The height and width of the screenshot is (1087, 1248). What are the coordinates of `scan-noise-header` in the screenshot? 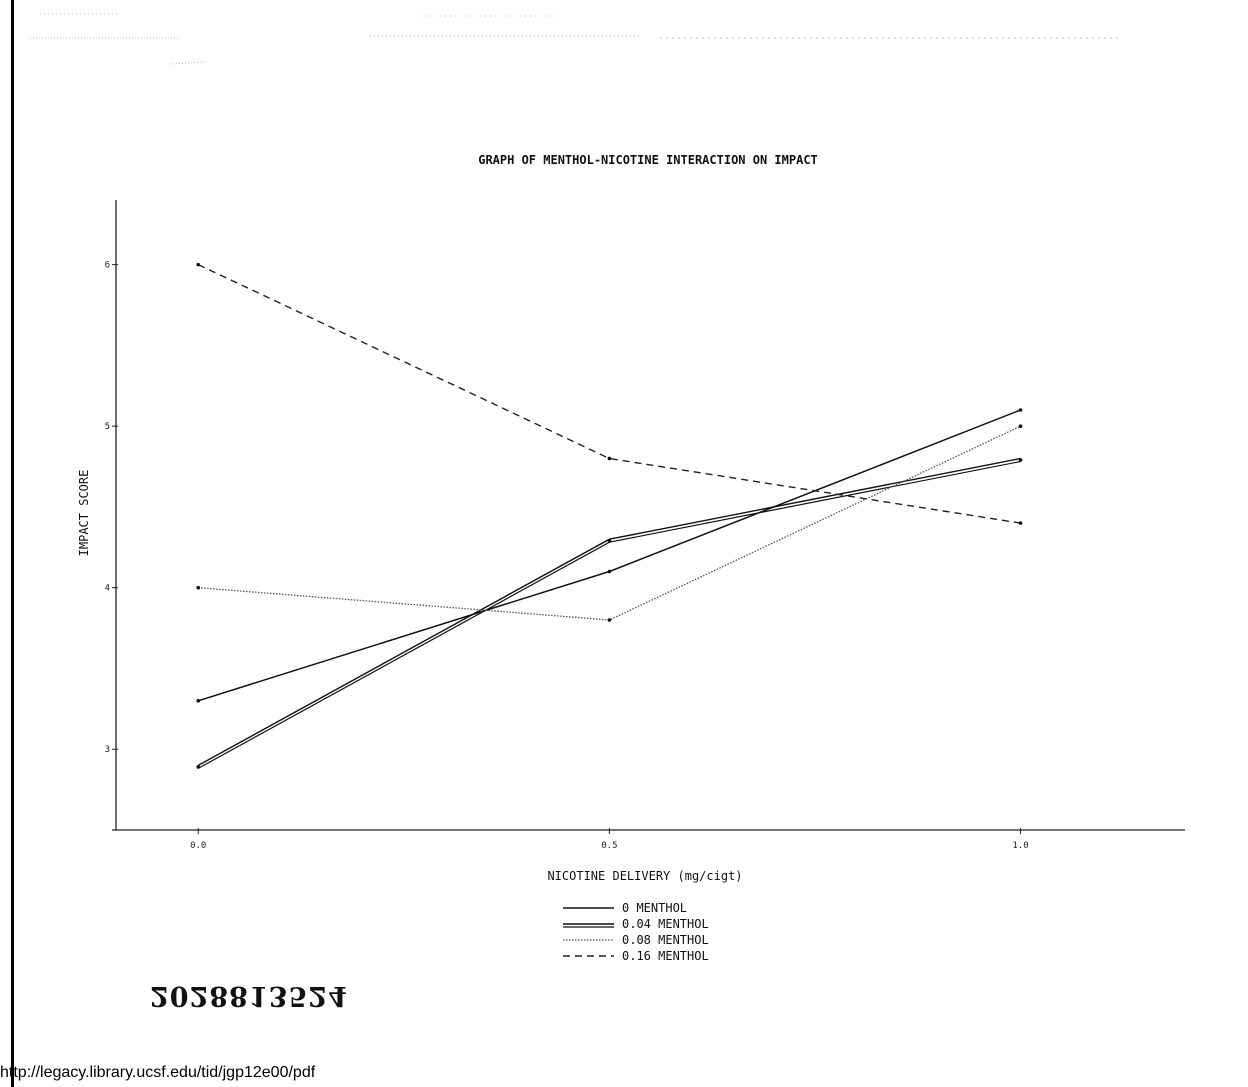 It's located at (575, 39).